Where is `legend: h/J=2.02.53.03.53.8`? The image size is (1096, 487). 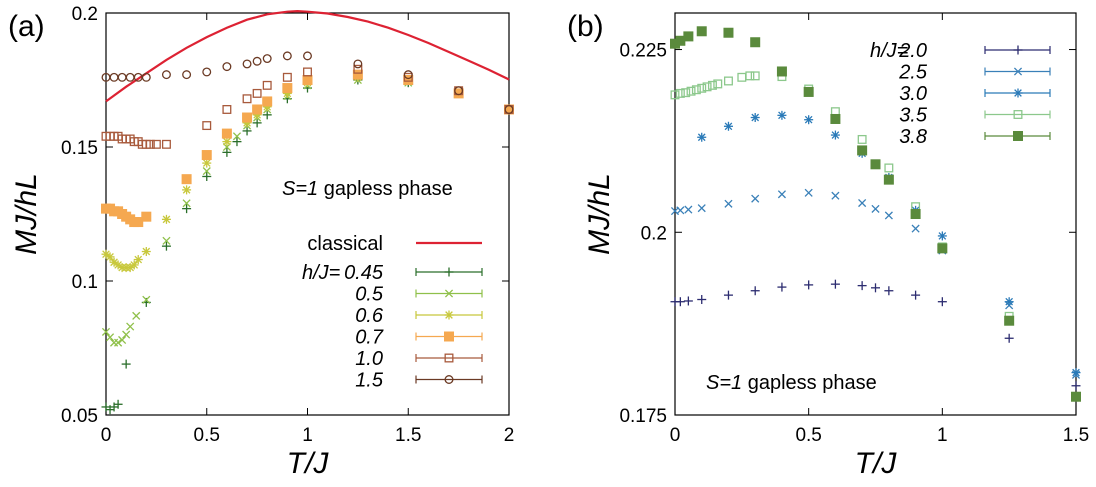
legend: h/J=2.02.53.03.53.8 is located at coordinates (960, 94).